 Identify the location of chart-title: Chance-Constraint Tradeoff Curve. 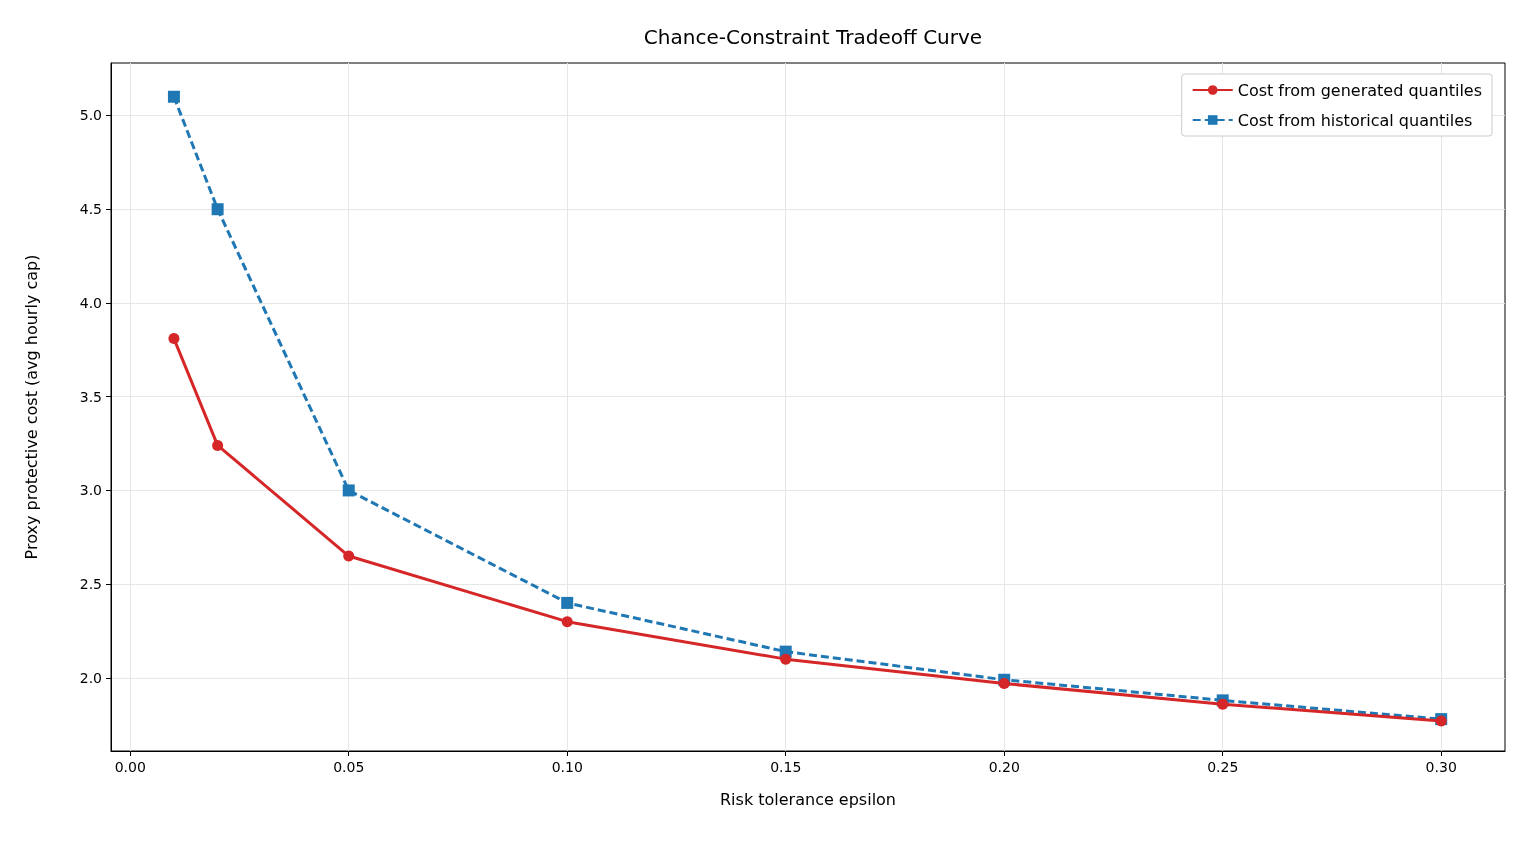
(813, 37).